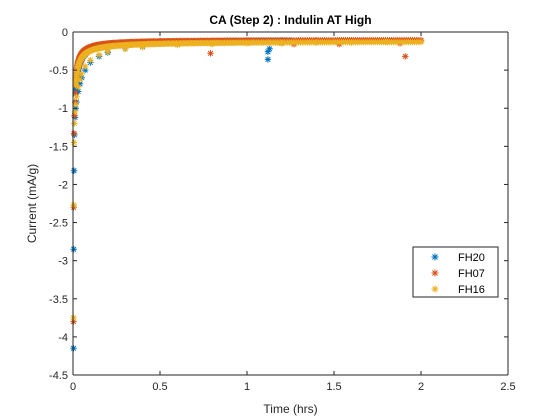 This screenshot has height=420, width=560. Describe the element at coordinates (63, 109) in the screenshot. I see `y-tick-label: -1` at that location.